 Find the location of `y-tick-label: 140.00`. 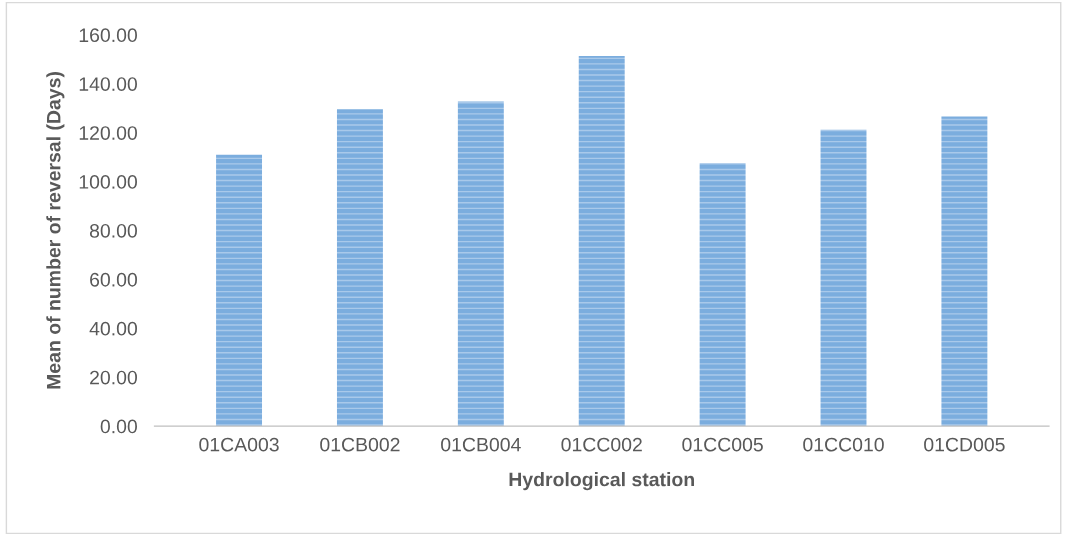

y-tick-label: 140.00 is located at coordinates (108, 84).